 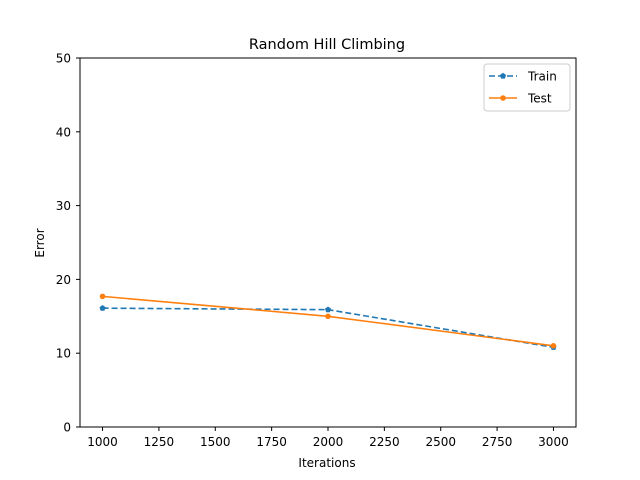 What do you see at coordinates (63, 59) in the screenshot?
I see `y-tick-label: 50` at bounding box center [63, 59].